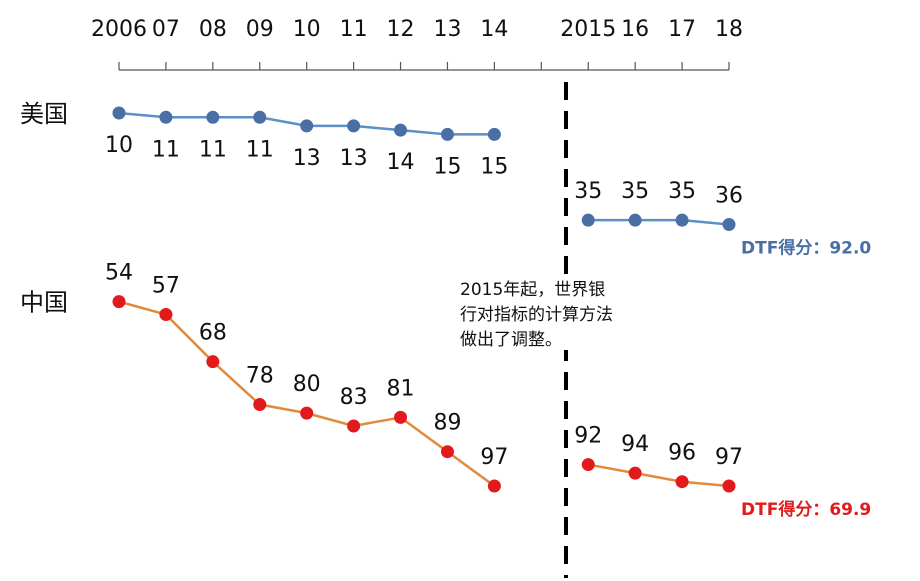 This screenshot has width=920, height=581. Describe the element at coordinates (494, 29) in the screenshot. I see `x-tick-label: 14` at that location.